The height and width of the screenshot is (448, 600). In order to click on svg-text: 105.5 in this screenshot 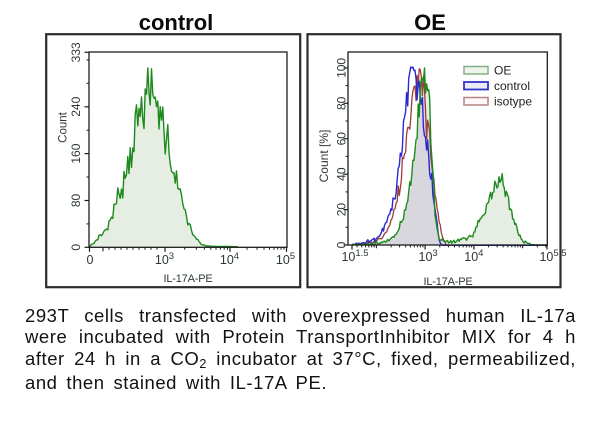, I will do `click(552, 256)`.